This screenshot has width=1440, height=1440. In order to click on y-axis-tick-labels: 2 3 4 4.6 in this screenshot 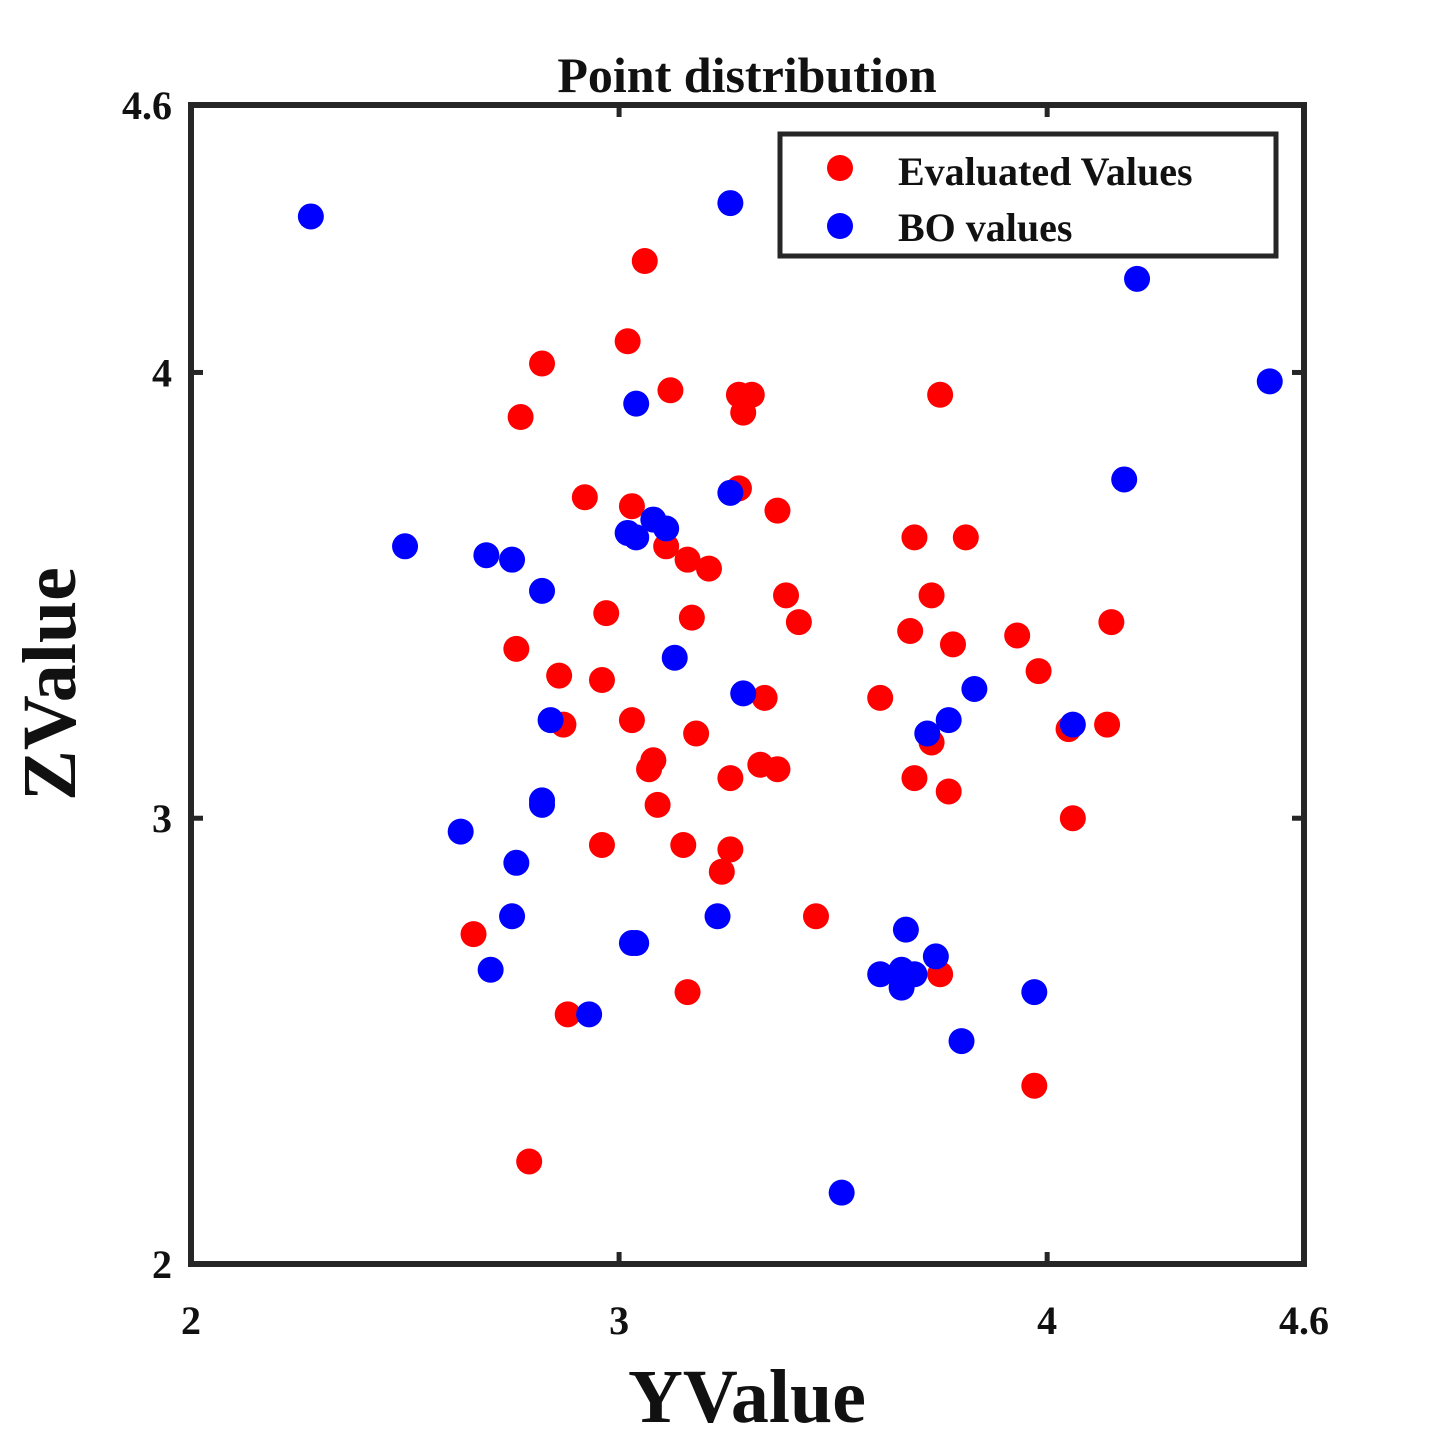, I will do `click(147, 685)`.